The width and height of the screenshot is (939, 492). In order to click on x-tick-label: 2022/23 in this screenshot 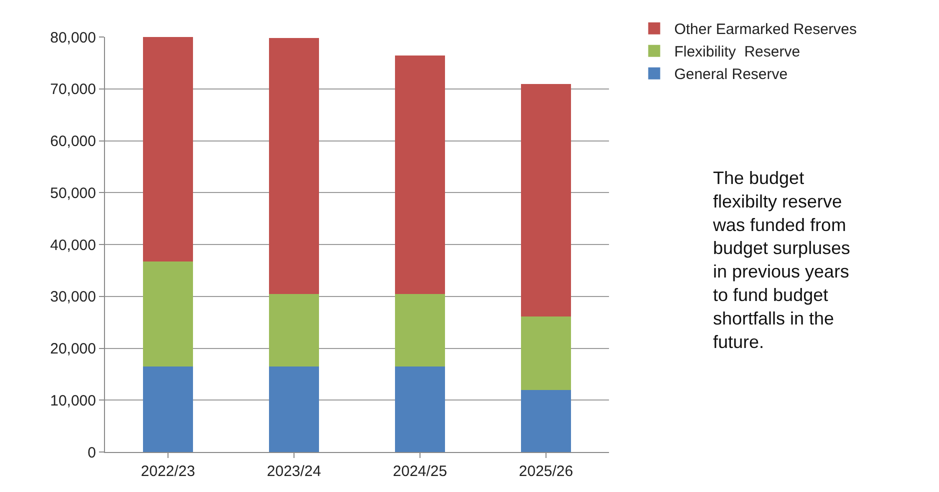, I will do `click(168, 471)`.